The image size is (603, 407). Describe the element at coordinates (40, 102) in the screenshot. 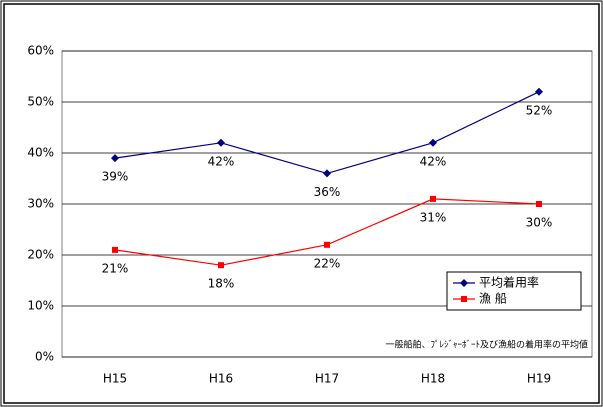

I see `y-tick-label: 50%` at that location.